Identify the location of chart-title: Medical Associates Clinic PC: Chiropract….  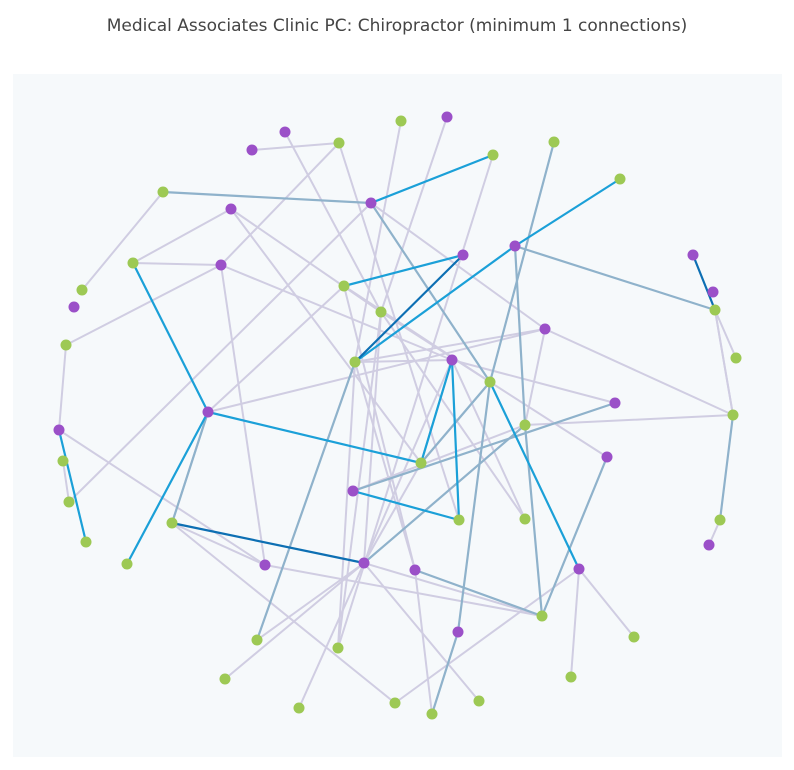
(397, 26).